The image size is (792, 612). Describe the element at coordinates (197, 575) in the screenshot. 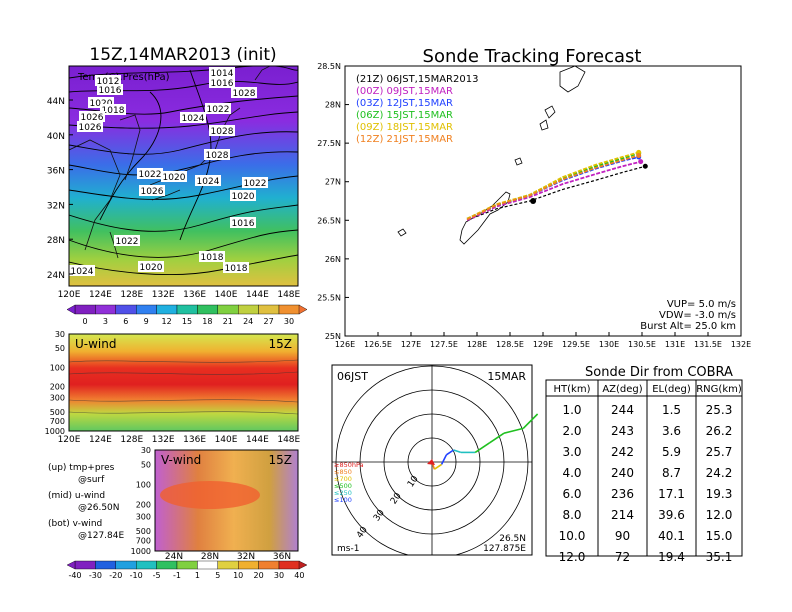

I see `wind-colorbar-tick: 1` at that location.